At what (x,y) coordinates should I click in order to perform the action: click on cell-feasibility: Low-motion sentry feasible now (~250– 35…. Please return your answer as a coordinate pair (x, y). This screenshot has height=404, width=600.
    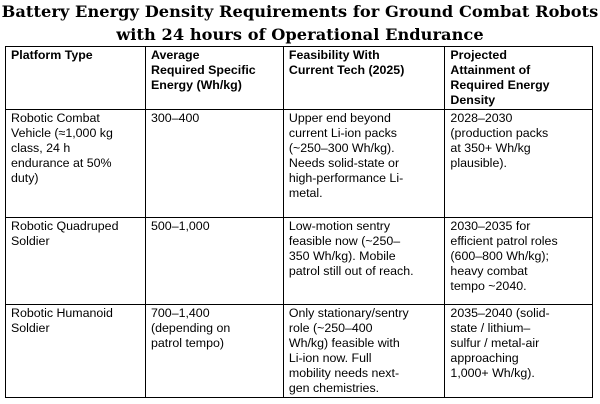
    Looking at the image, I should click on (364, 261).